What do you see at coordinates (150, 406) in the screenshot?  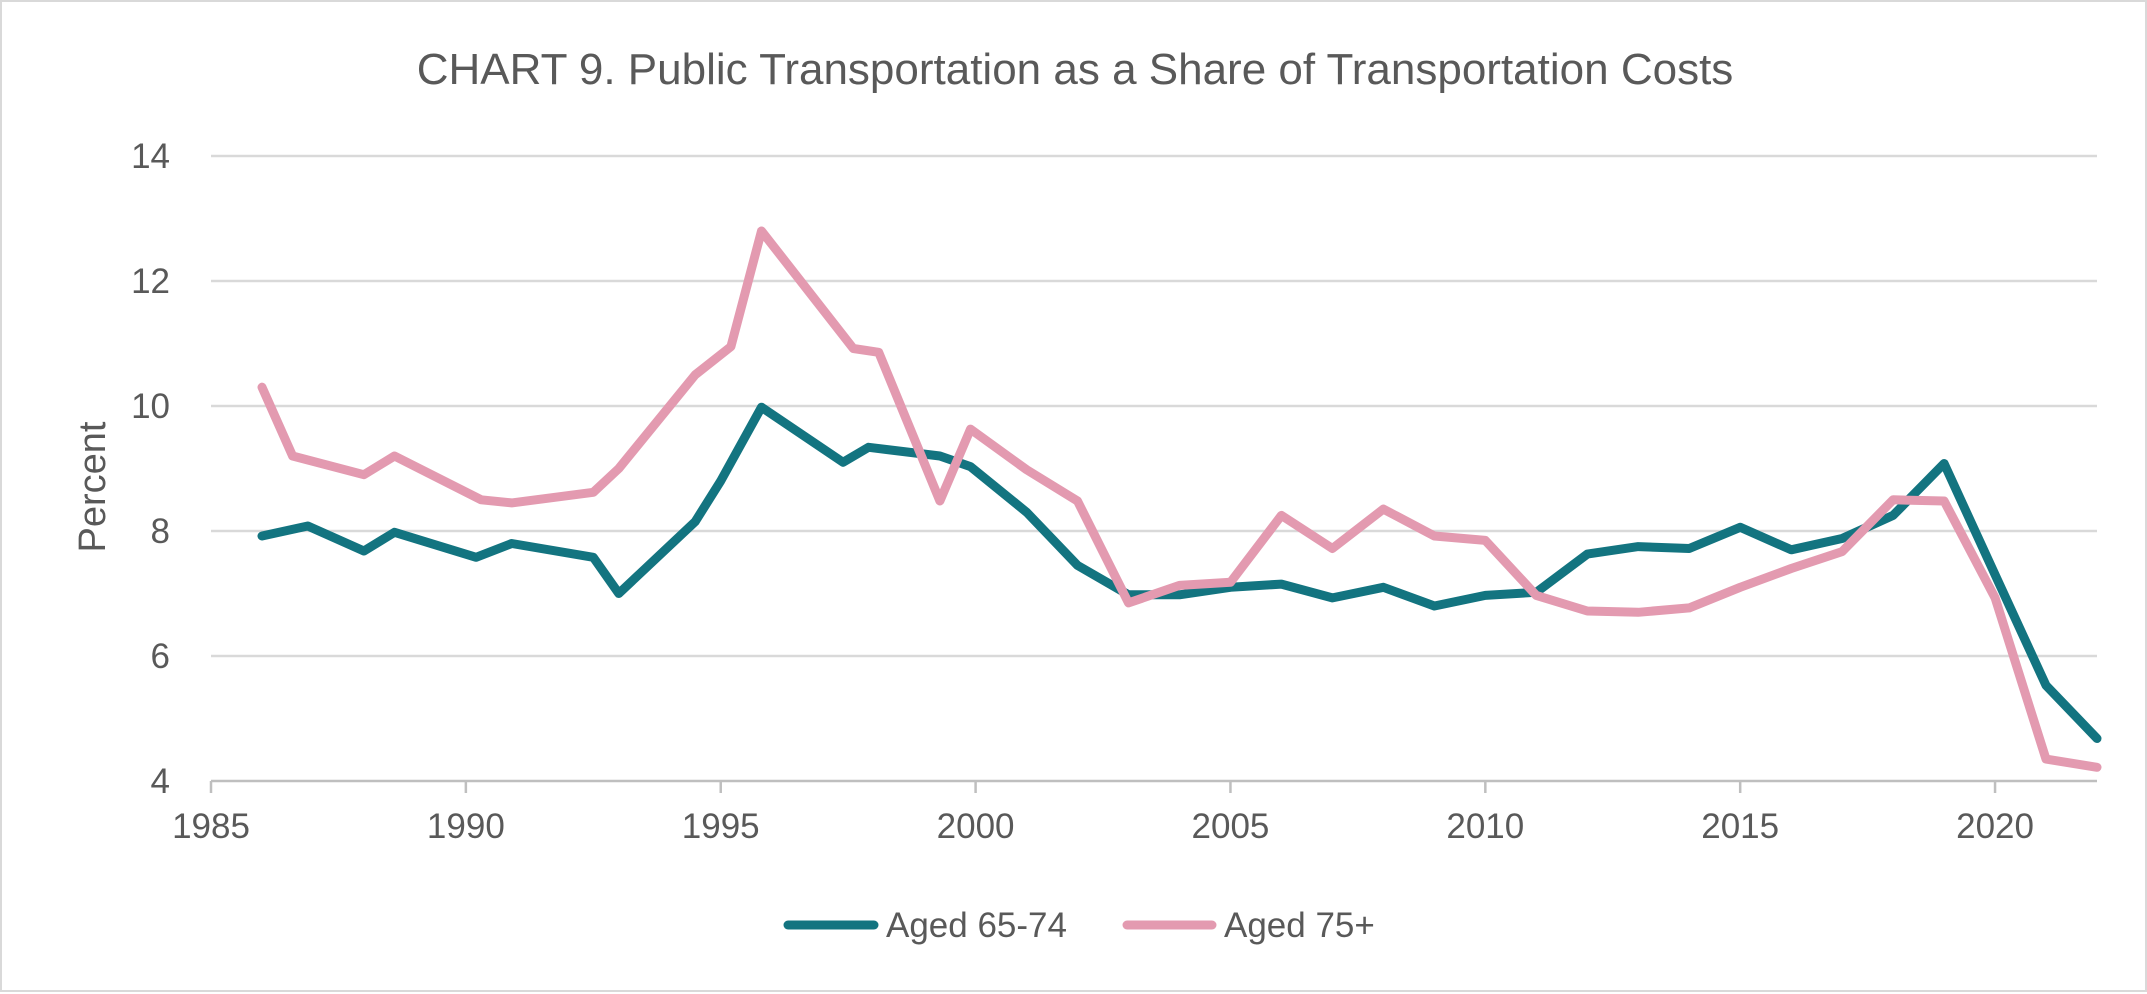 I see `y-tick-label: 10` at bounding box center [150, 406].